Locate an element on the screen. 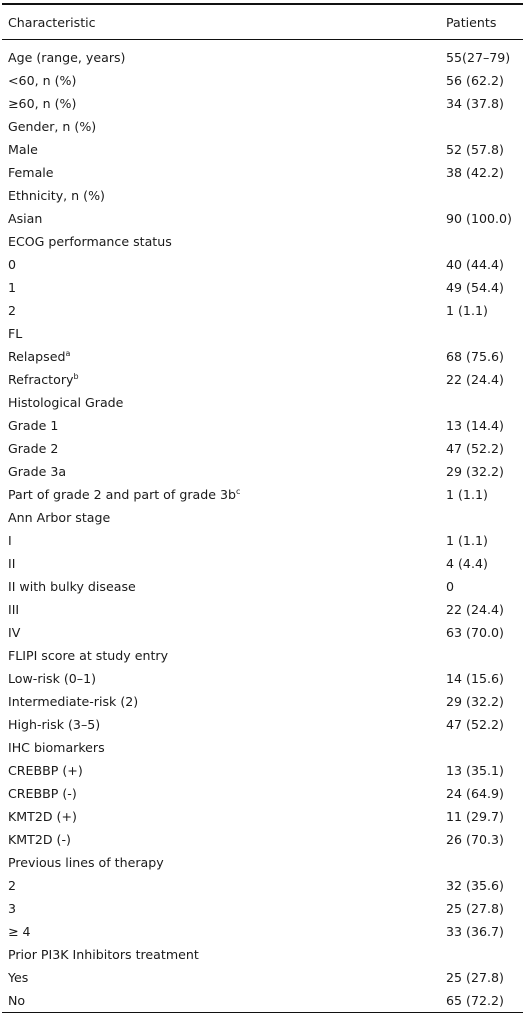 Image resolution: width=526 pixels, height=1013 pixels. row-value: 13 (35.1) is located at coordinates (475, 770).